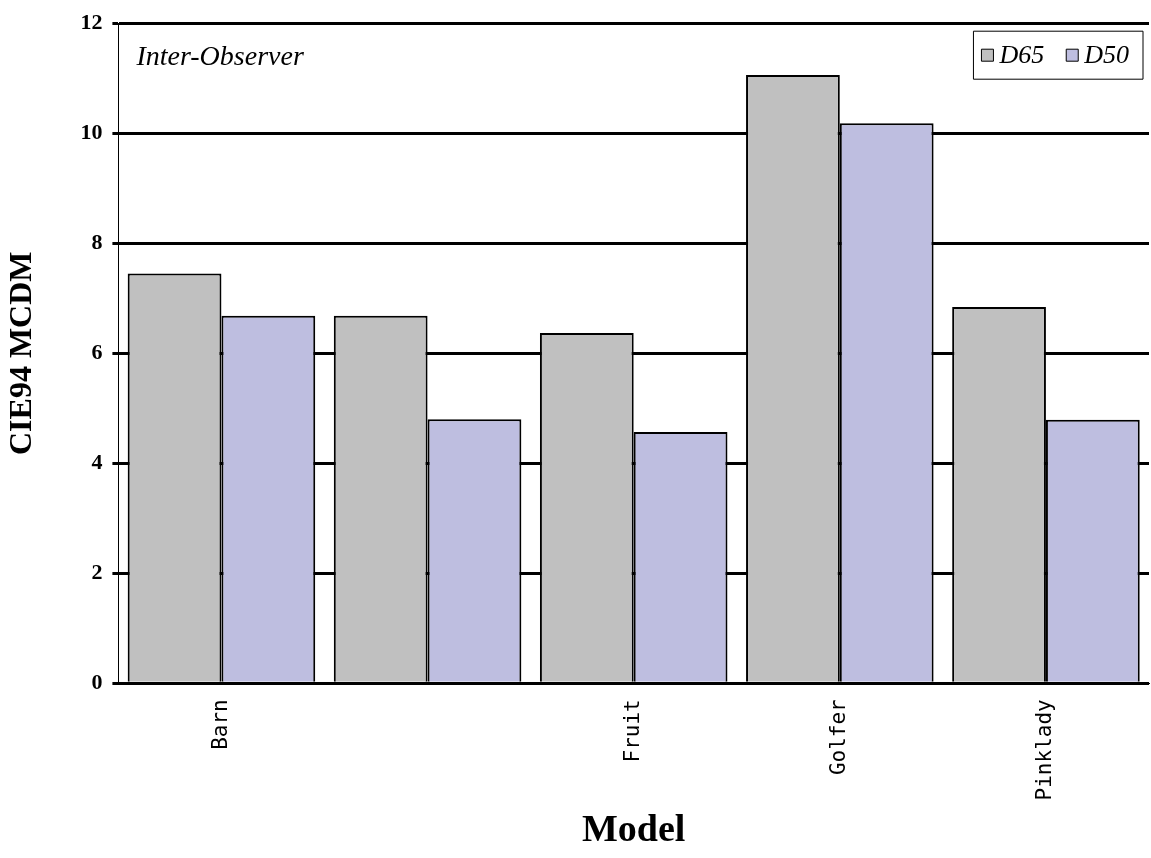 This screenshot has height=858, width=1151. What do you see at coordinates (97, 571) in the screenshot?
I see `y-tick-label: 2` at bounding box center [97, 571].